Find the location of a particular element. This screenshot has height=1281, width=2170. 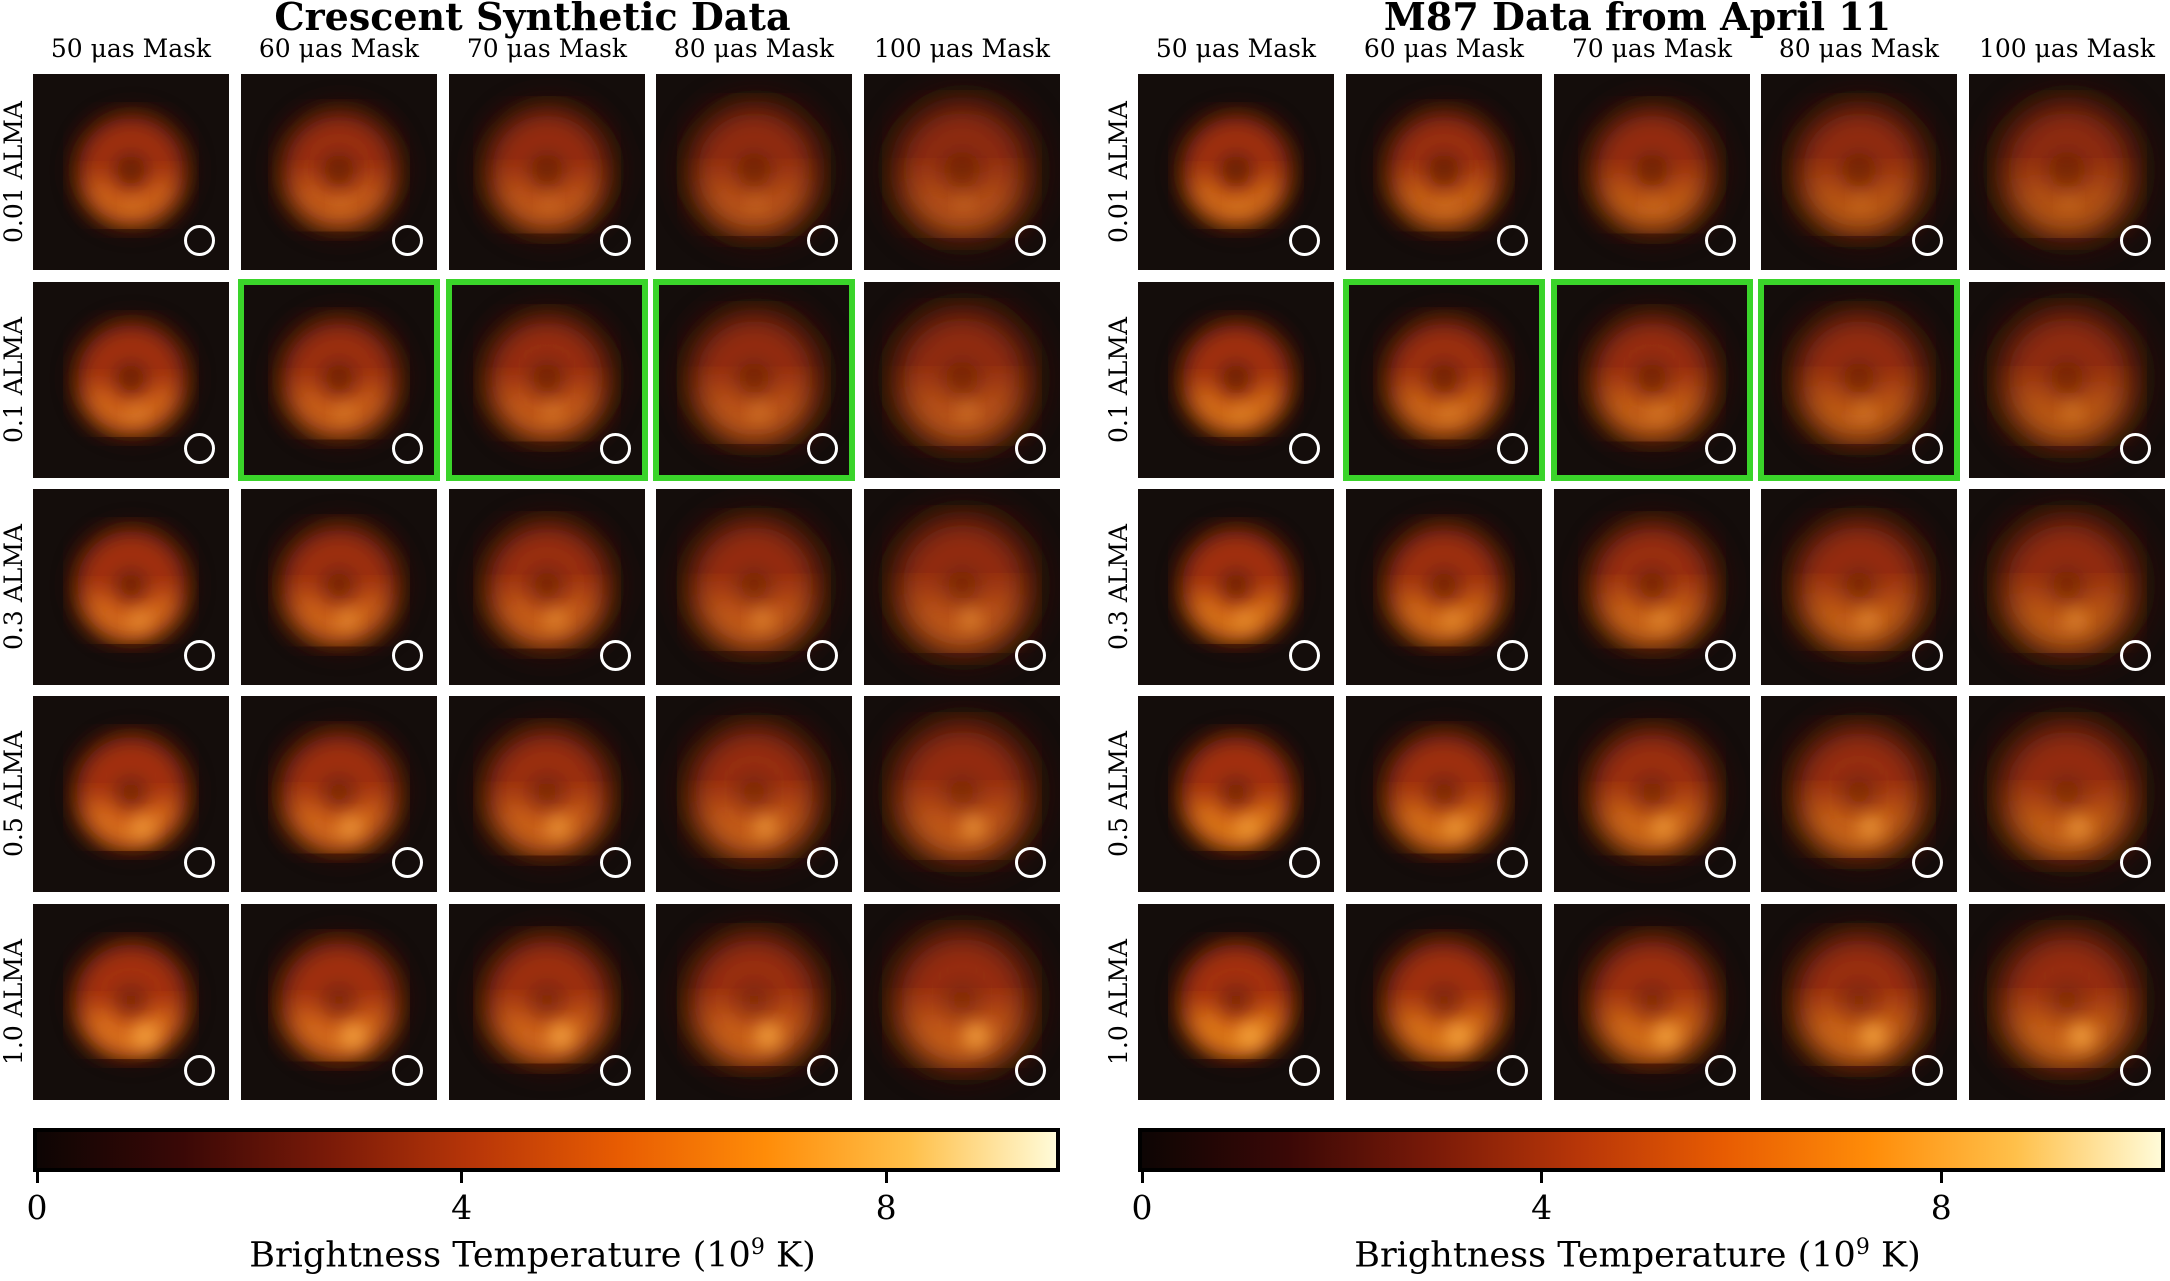

column-header: 60 μas Mask is located at coordinates (339, 48).